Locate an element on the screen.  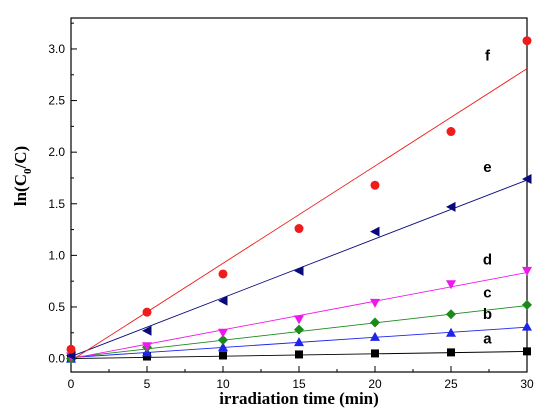
x-tick-label: 25 is located at coordinates (451, 384).